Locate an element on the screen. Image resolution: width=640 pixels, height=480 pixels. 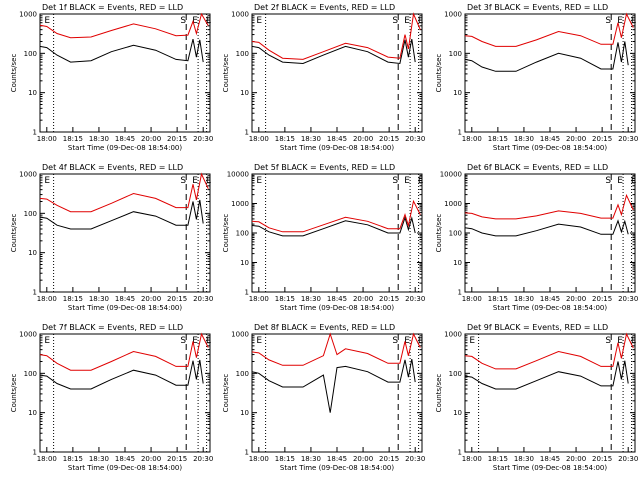
panel-title: Det 2f BLACK = Events, RED = LLD is located at coordinates (324, 7).